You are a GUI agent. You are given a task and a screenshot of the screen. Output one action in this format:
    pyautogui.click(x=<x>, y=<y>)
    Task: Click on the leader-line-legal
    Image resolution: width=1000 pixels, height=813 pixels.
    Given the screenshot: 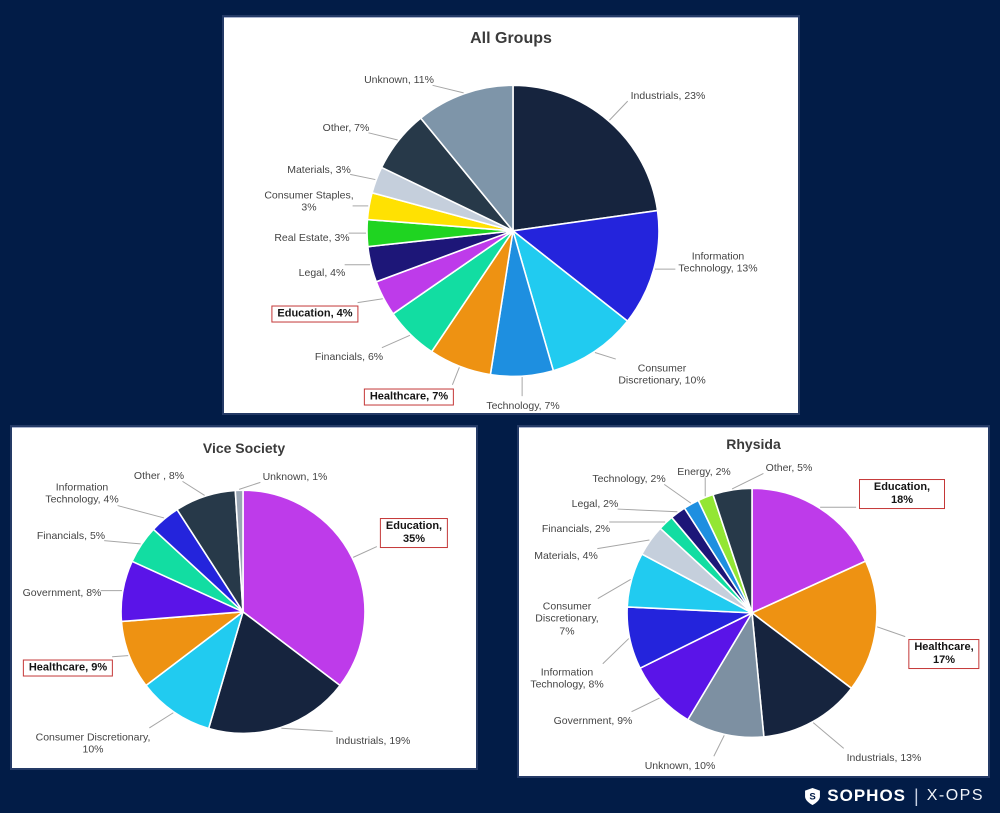 What is the action you would take?
    pyautogui.click(x=647, y=510)
    